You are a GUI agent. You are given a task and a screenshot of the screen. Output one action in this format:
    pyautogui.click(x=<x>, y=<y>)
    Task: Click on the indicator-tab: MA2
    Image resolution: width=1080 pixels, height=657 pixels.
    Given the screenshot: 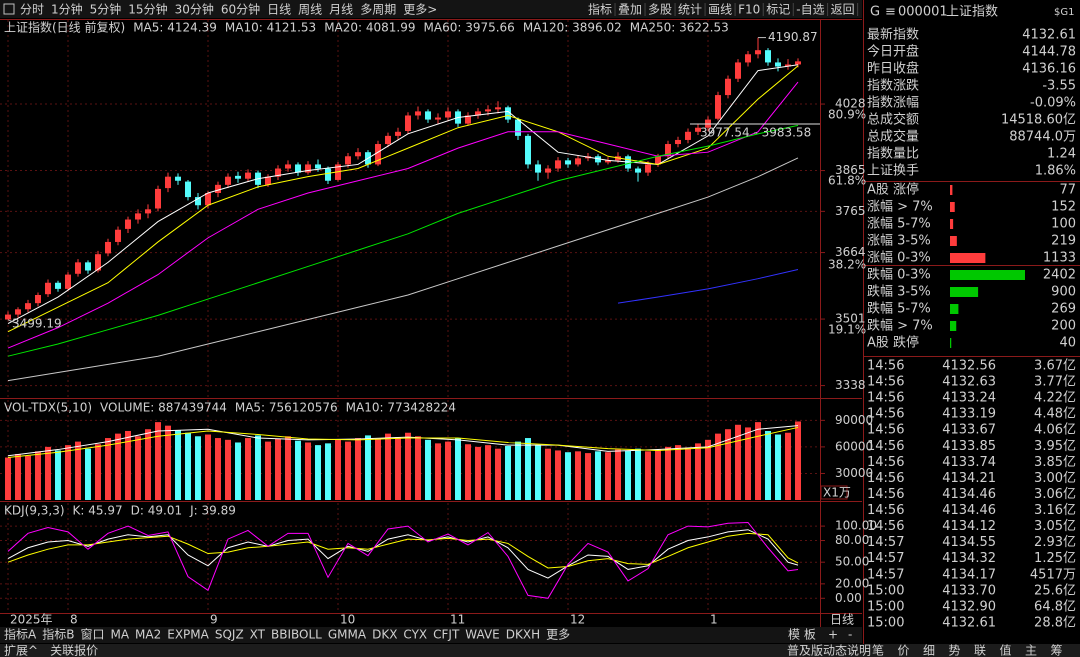 What is the action you would take?
    pyautogui.click(x=148, y=635)
    